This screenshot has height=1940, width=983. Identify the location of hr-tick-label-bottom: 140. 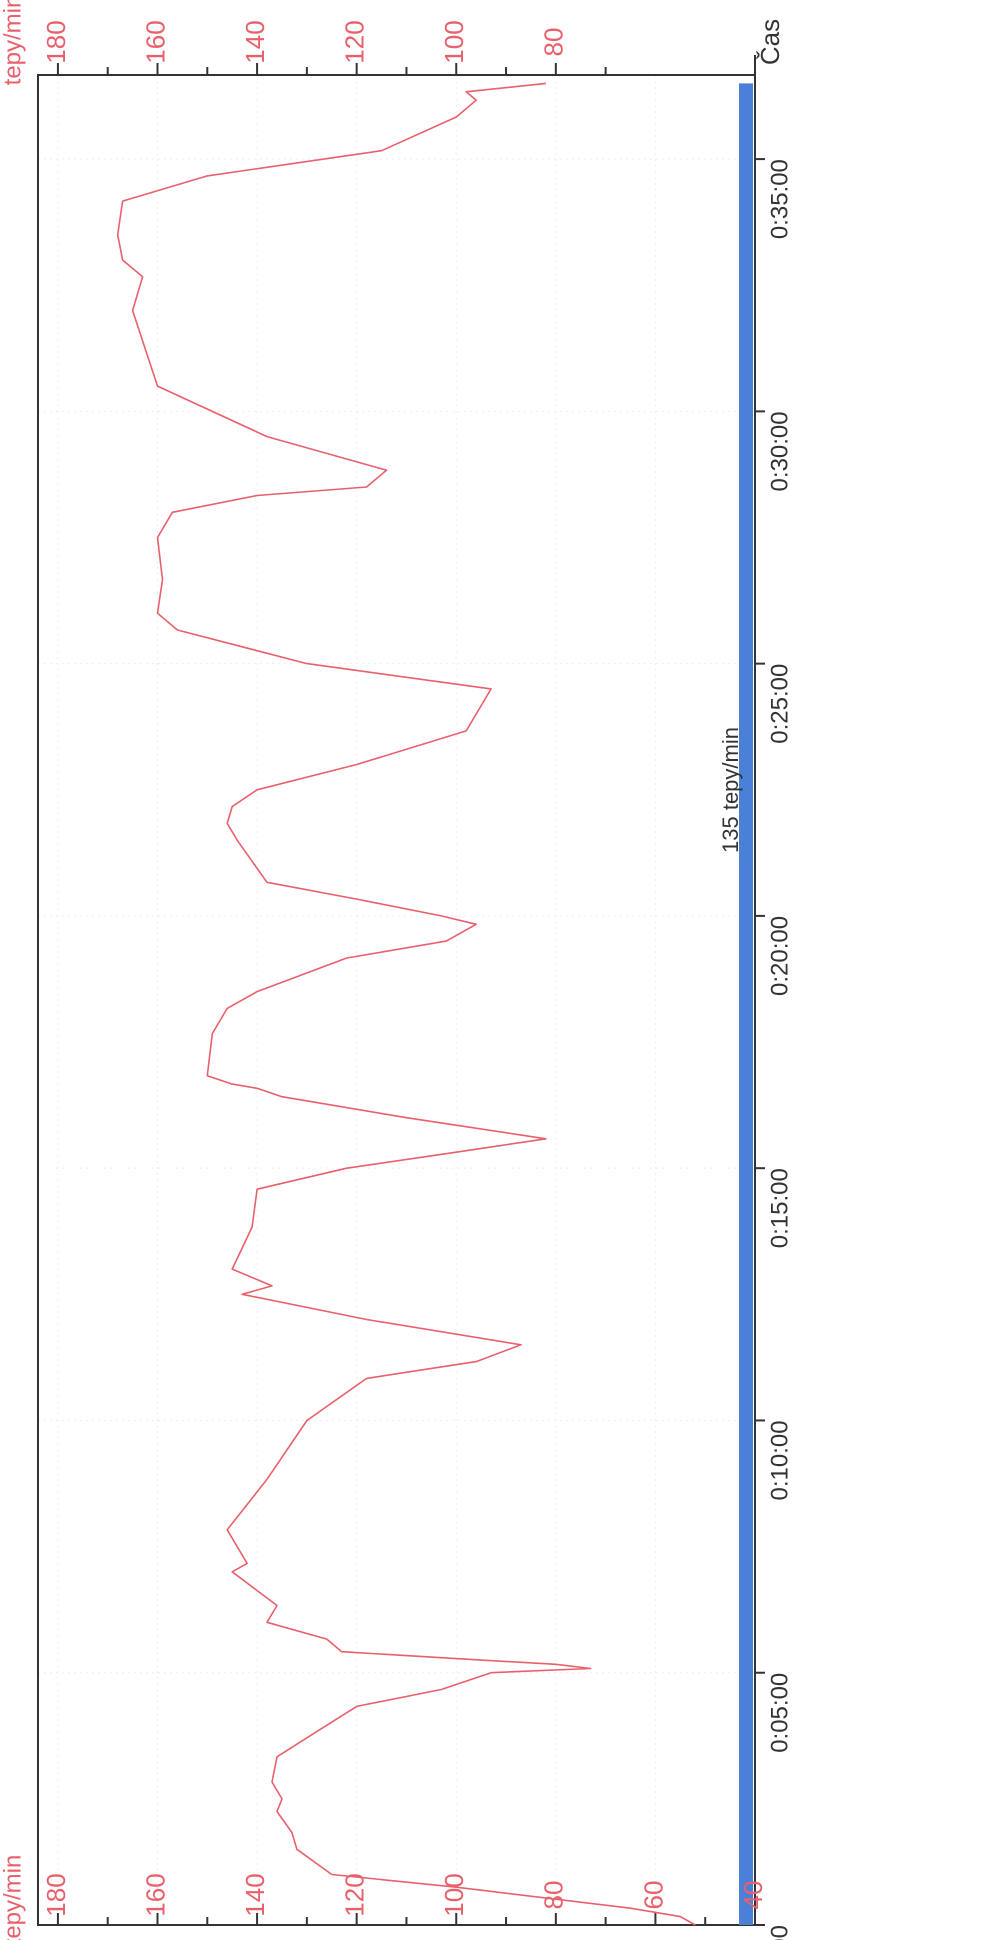
(255, 1894).